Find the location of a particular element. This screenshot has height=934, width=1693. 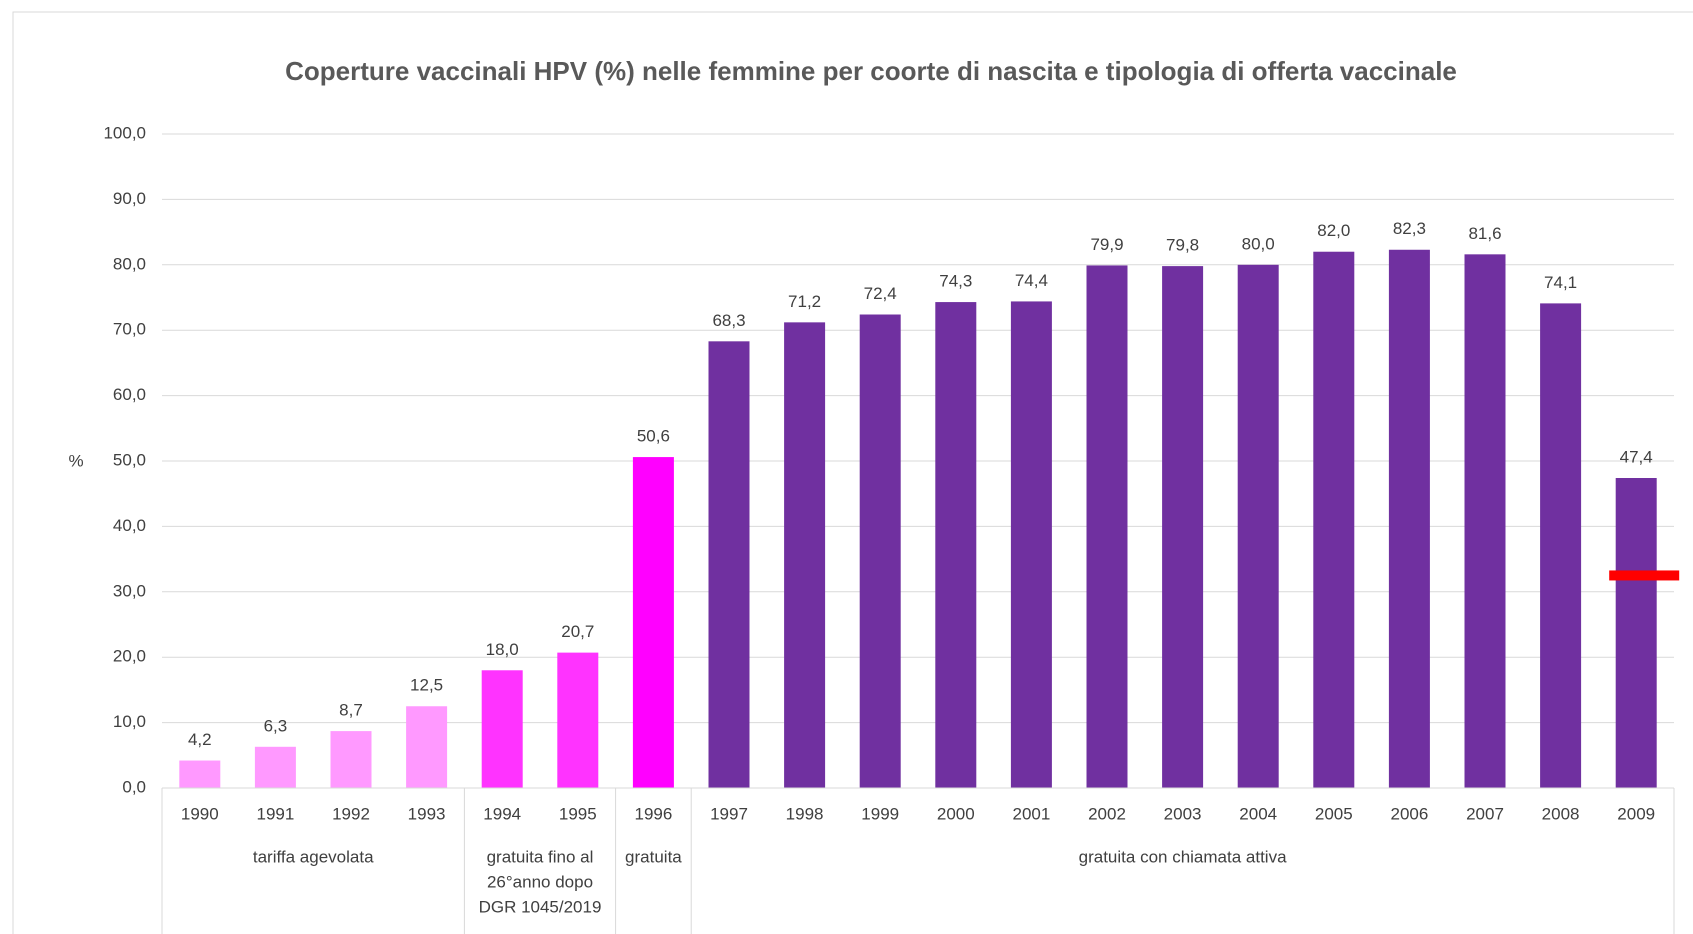

x-tick-label: 2008 is located at coordinates (1561, 813).